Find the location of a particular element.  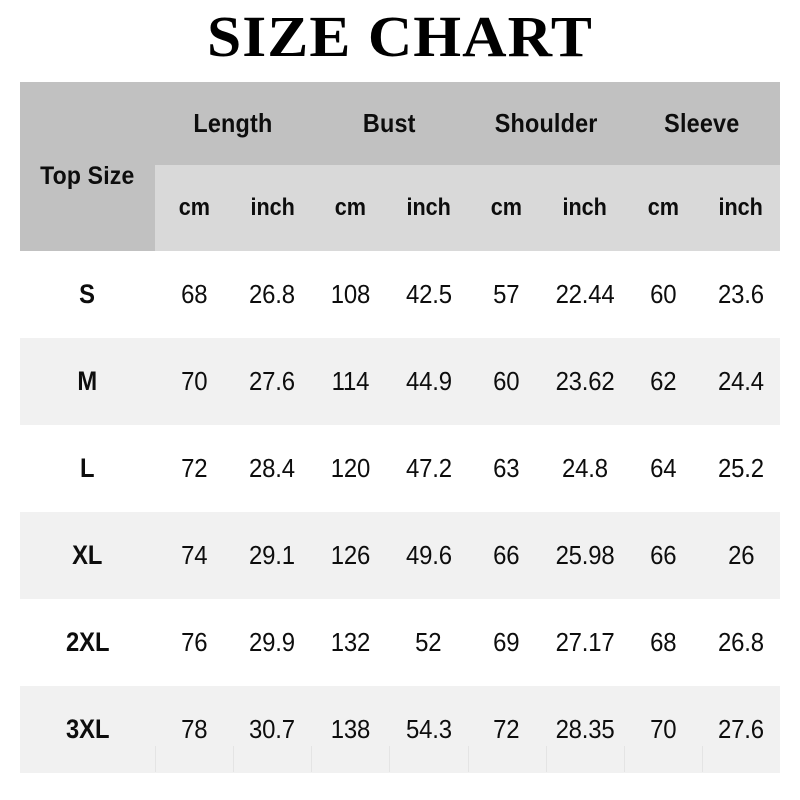

measurement-cell: 64 is located at coordinates (663, 468).